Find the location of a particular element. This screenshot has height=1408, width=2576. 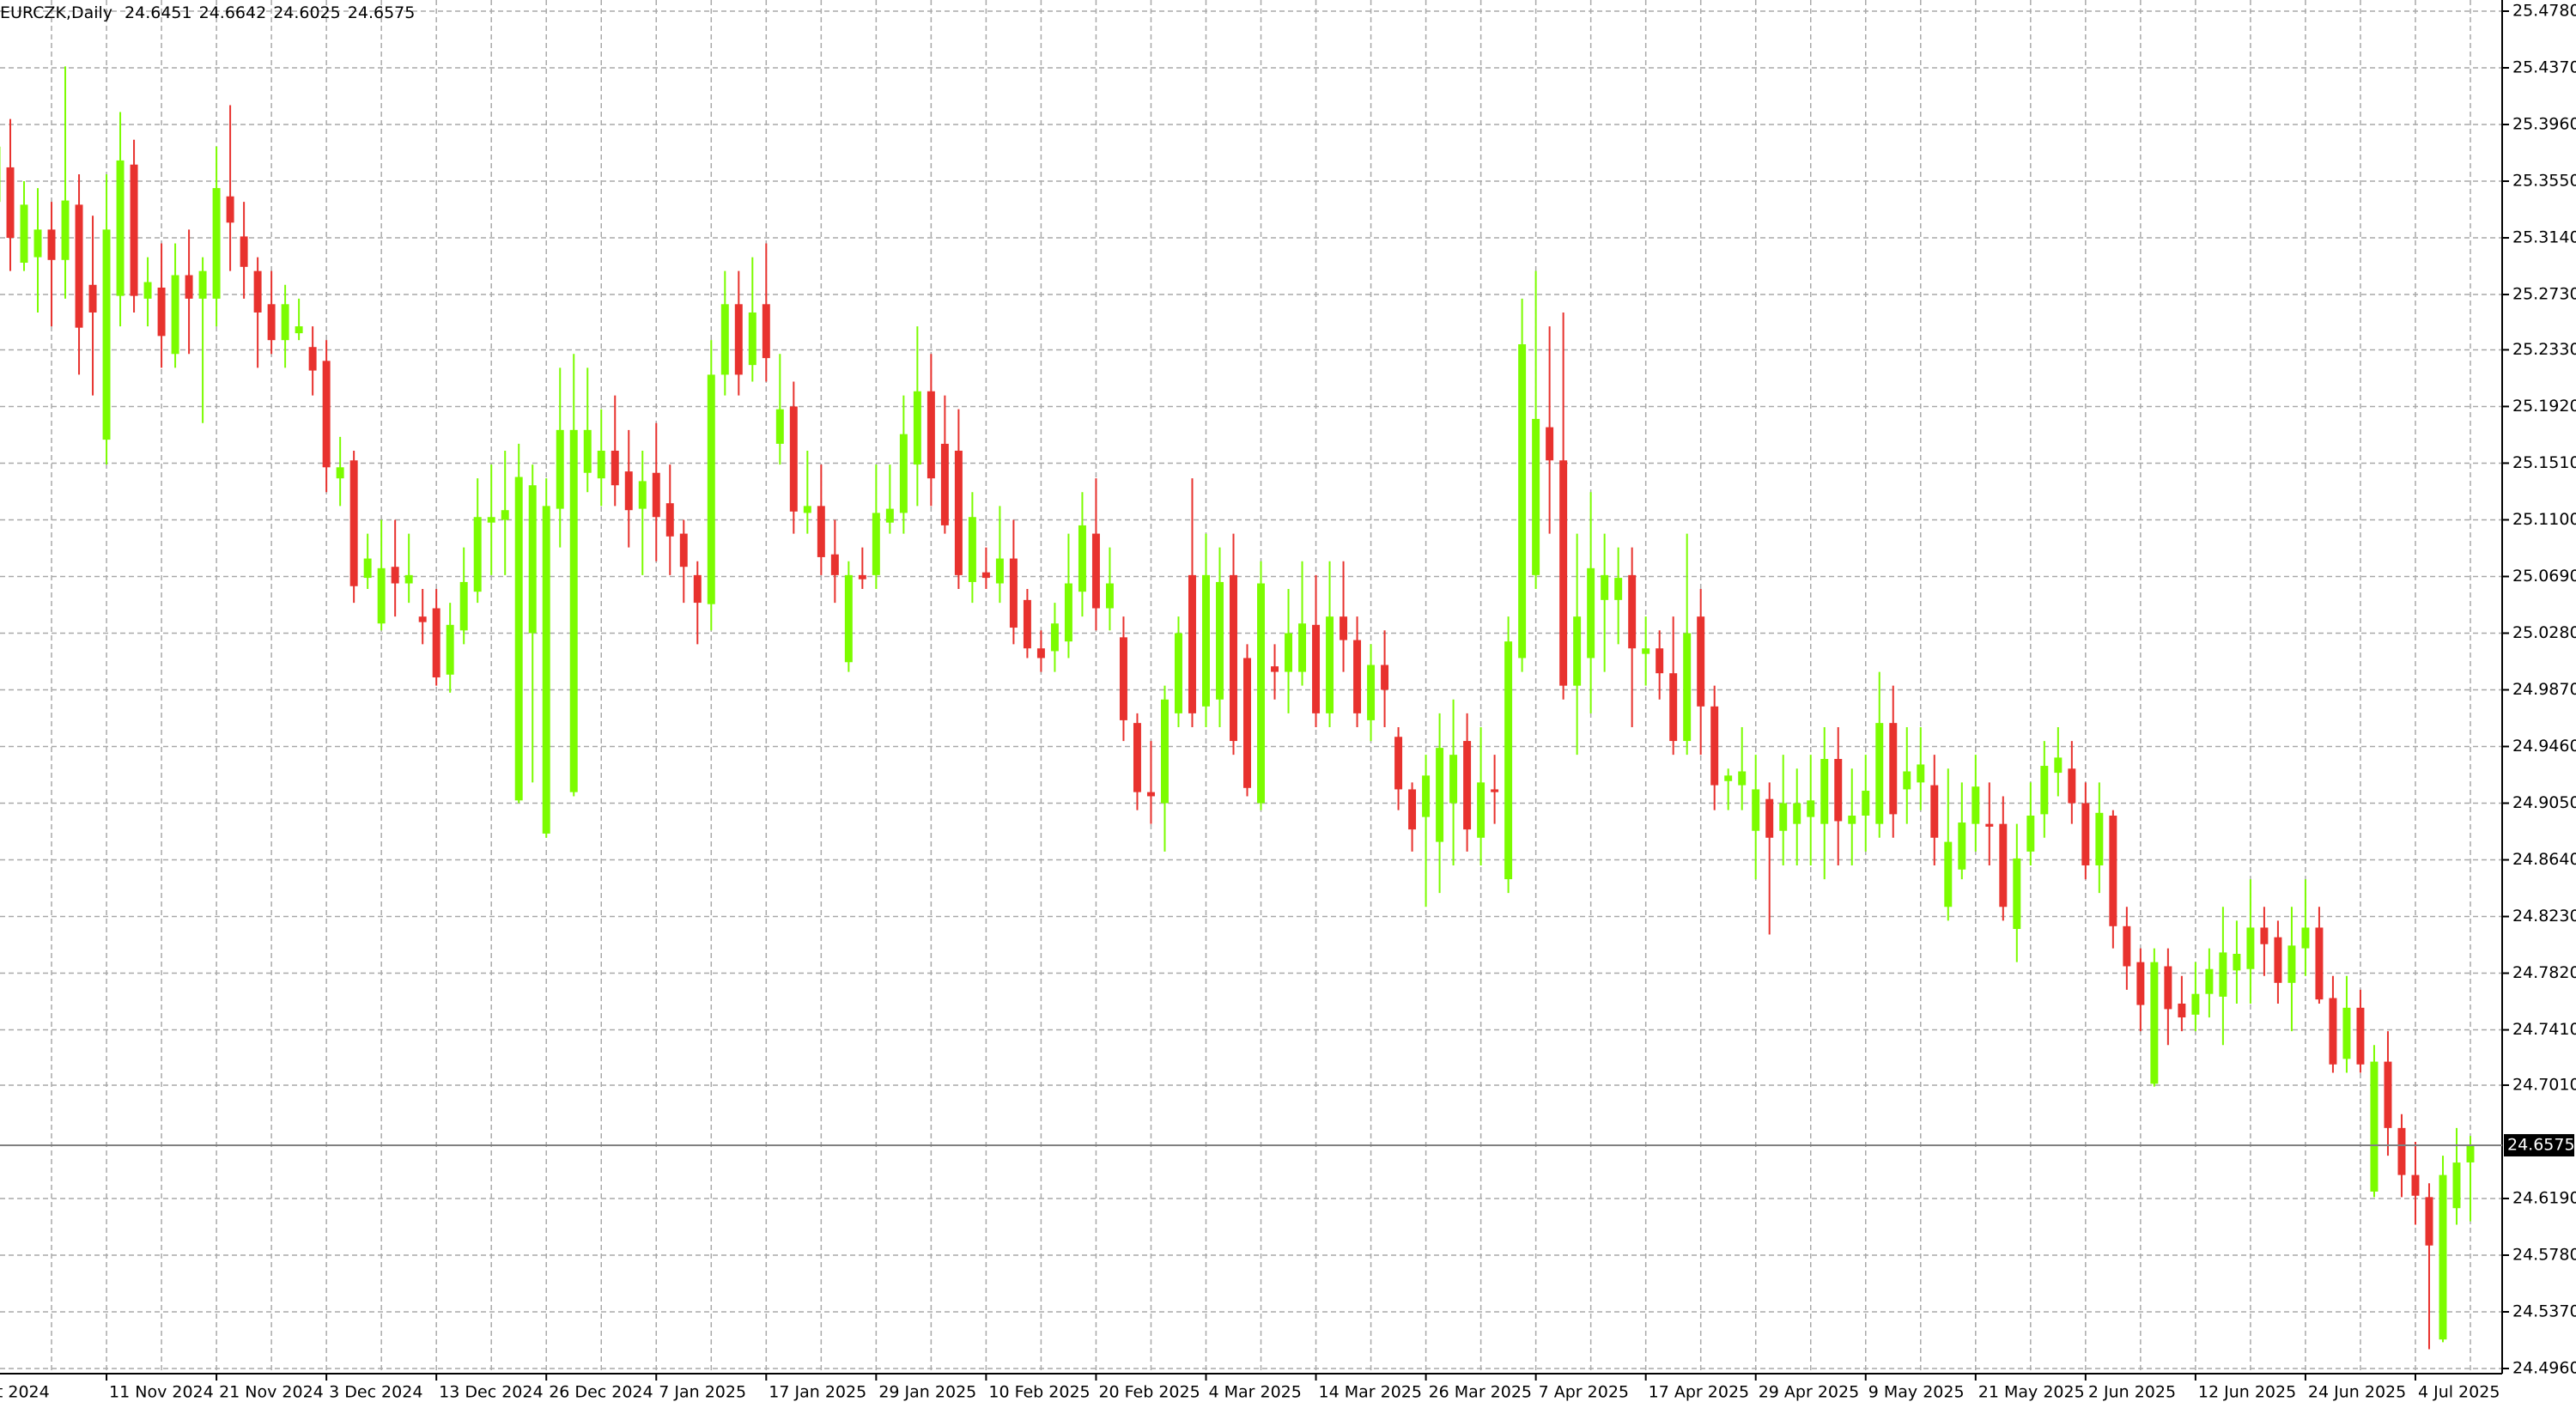

y-tick-label: 24.8230 is located at coordinates (2544, 916).